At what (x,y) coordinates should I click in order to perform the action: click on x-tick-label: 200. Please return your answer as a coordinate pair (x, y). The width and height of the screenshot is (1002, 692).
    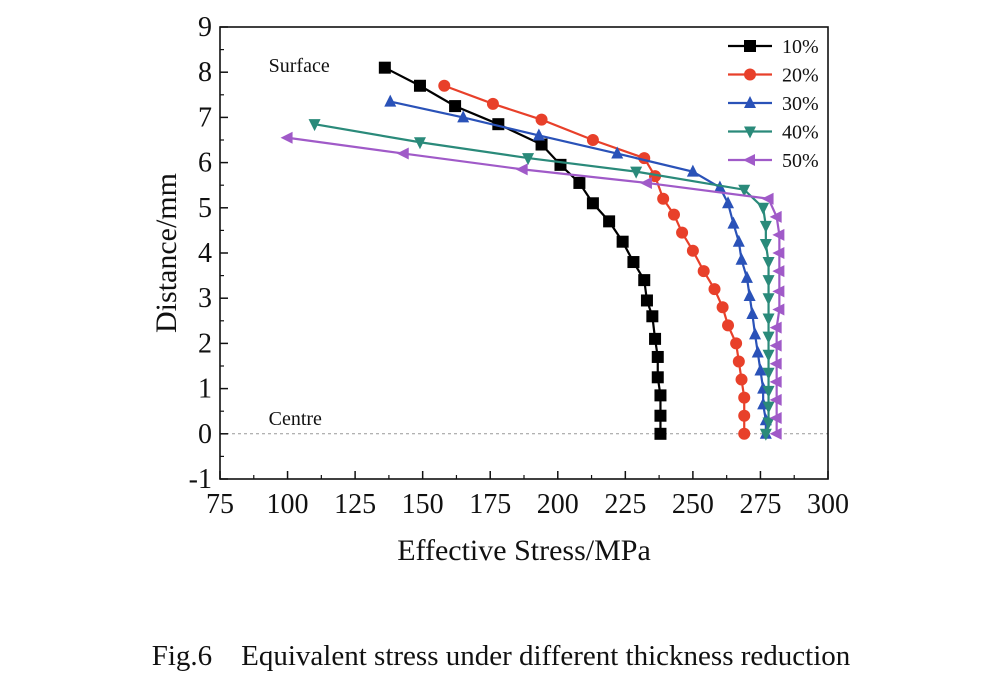
    Looking at the image, I should click on (558, 504).